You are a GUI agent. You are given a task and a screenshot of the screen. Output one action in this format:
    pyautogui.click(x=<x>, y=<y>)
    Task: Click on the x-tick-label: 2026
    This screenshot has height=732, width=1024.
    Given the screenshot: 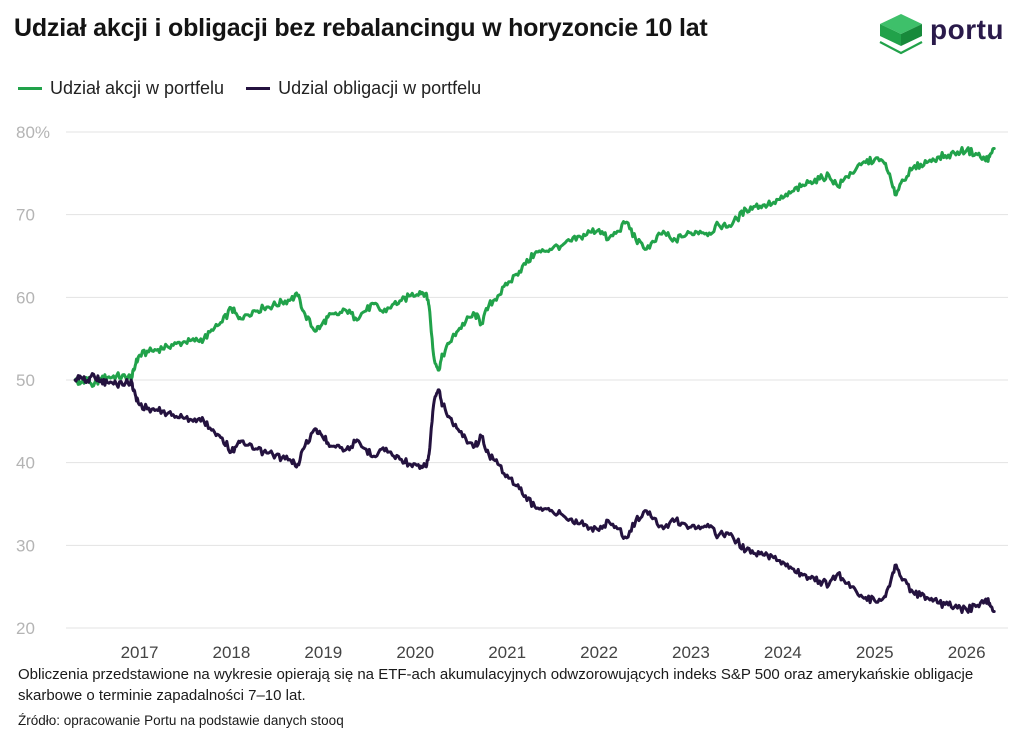 What is the action you would take?
    pyautogui.click(x=967, y=651)
    